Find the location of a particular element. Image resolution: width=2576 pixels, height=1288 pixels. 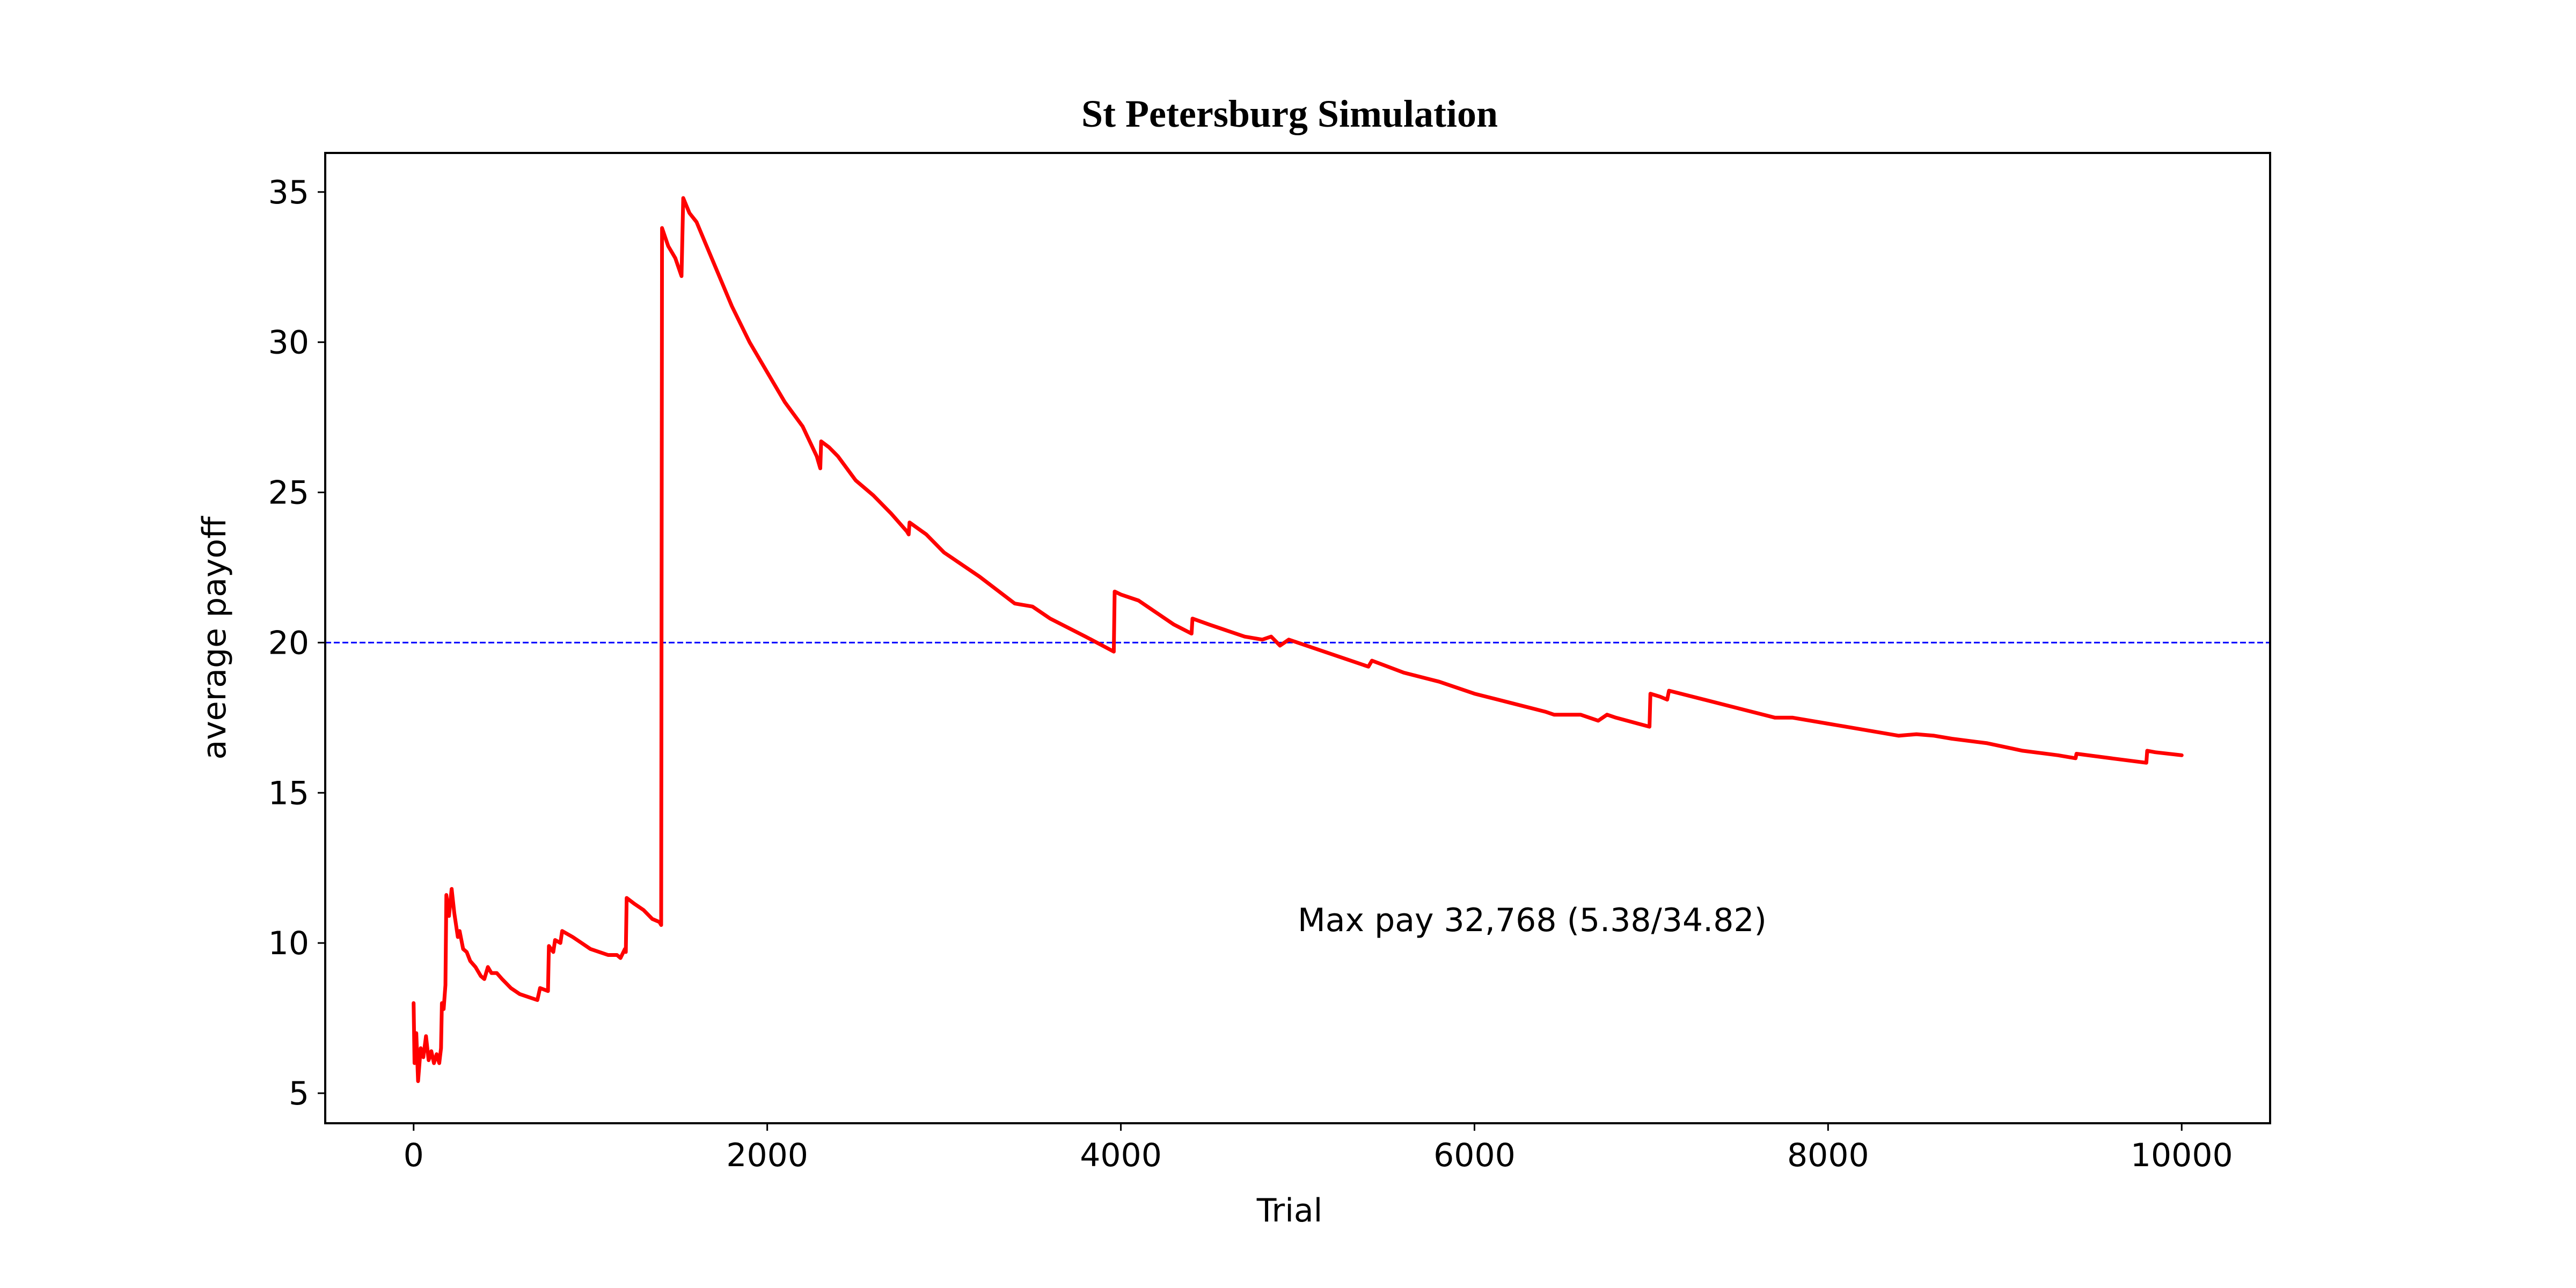

y-tick-label: 30 is located at coordinates (288, 343).